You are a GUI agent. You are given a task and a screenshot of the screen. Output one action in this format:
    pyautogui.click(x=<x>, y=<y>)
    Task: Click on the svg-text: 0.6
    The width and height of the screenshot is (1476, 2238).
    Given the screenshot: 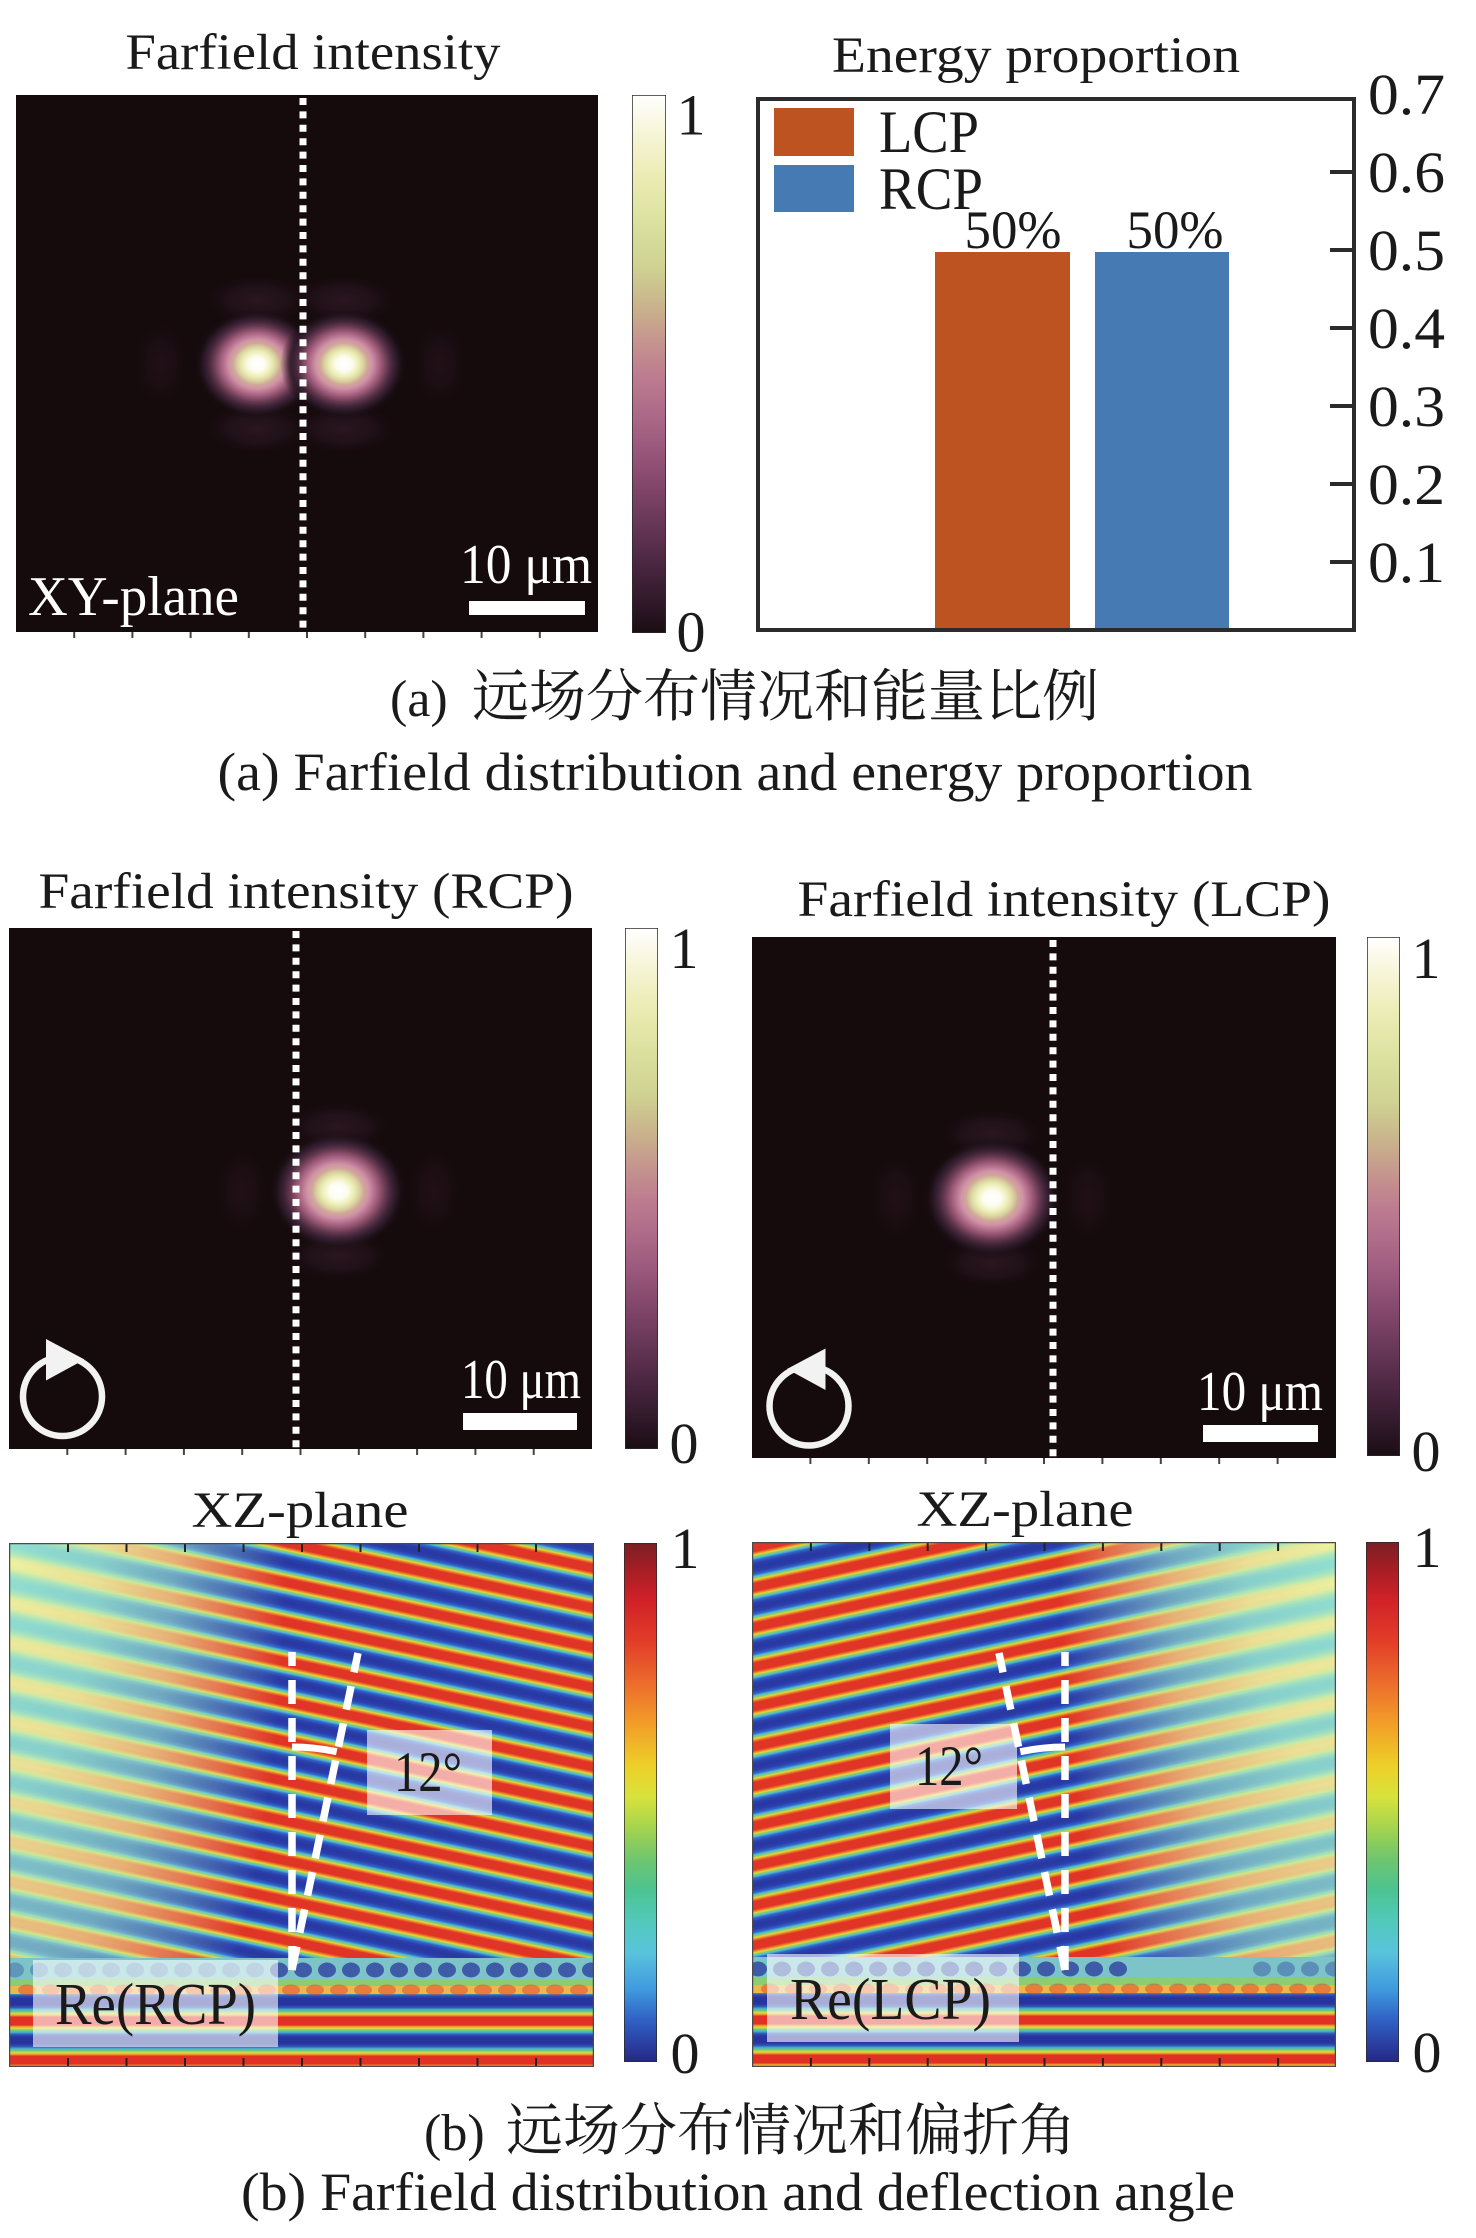 What is the action you would take?
    pyautogui.click(x=1406, y=172)
    